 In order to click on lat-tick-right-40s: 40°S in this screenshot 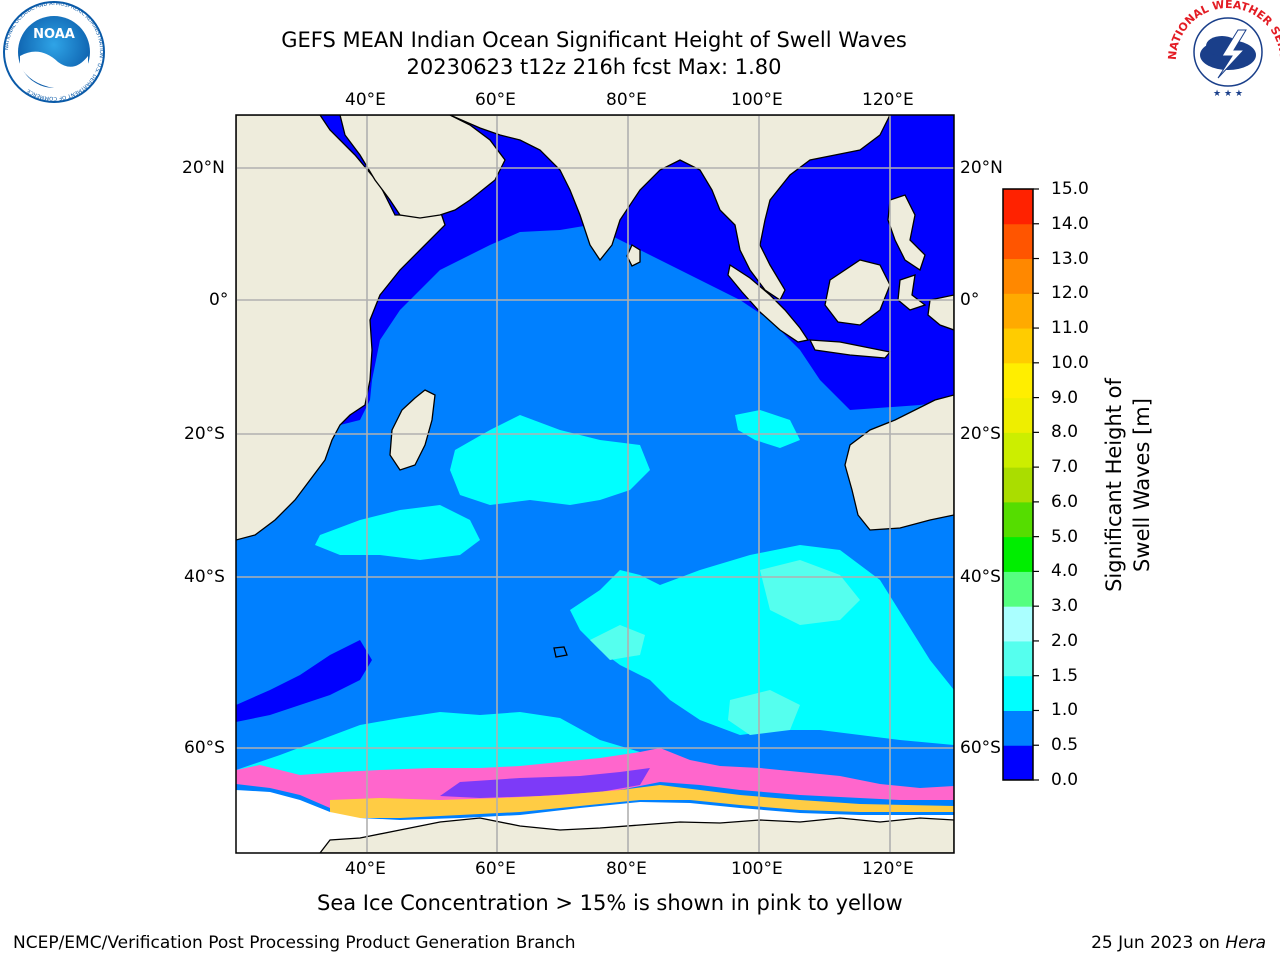, I will do `click(980, 577)`.